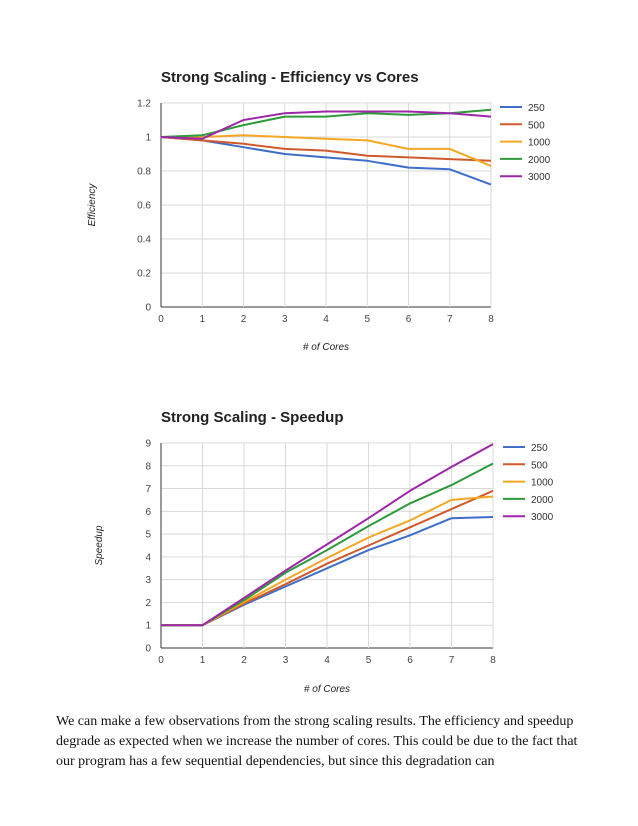 The height and width of the screenshot is (826, 638). What do you see at coordinates (539, 160) in the screenshot?
I see `efficiency-legend-label-2000: 2000` at bounding box center [539, 160].